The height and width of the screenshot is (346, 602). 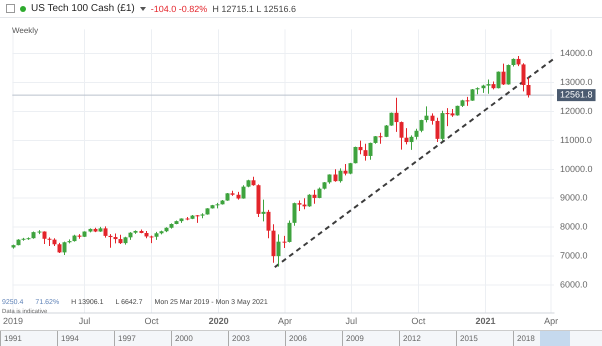 What do you see at coordinates (576, 95) in the screenshot?
I see `ref-line-label: 12561.8` at bounding box center [576, 95].